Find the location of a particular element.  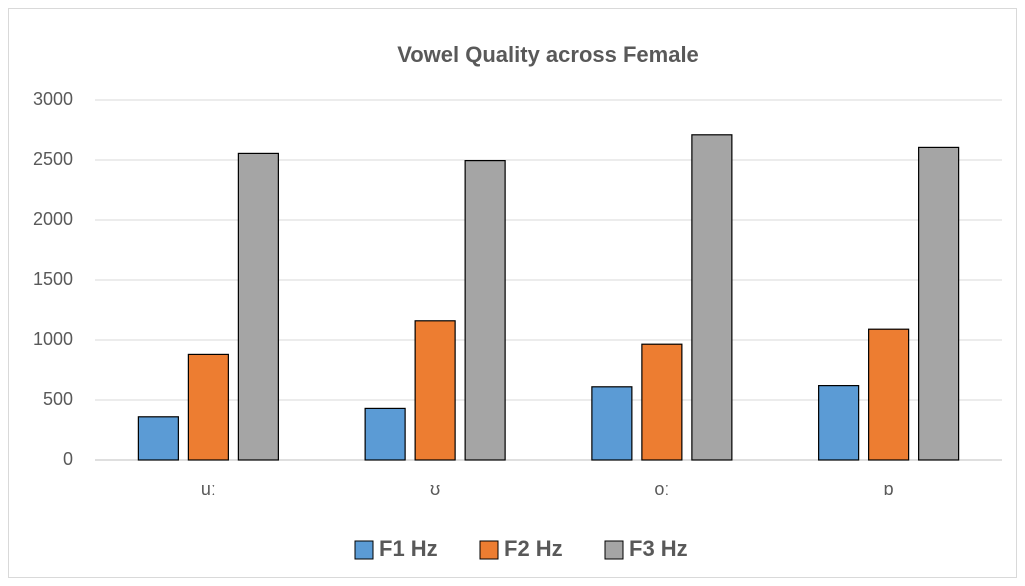

x-tick-label: uː is located at coordinates (208, 489).